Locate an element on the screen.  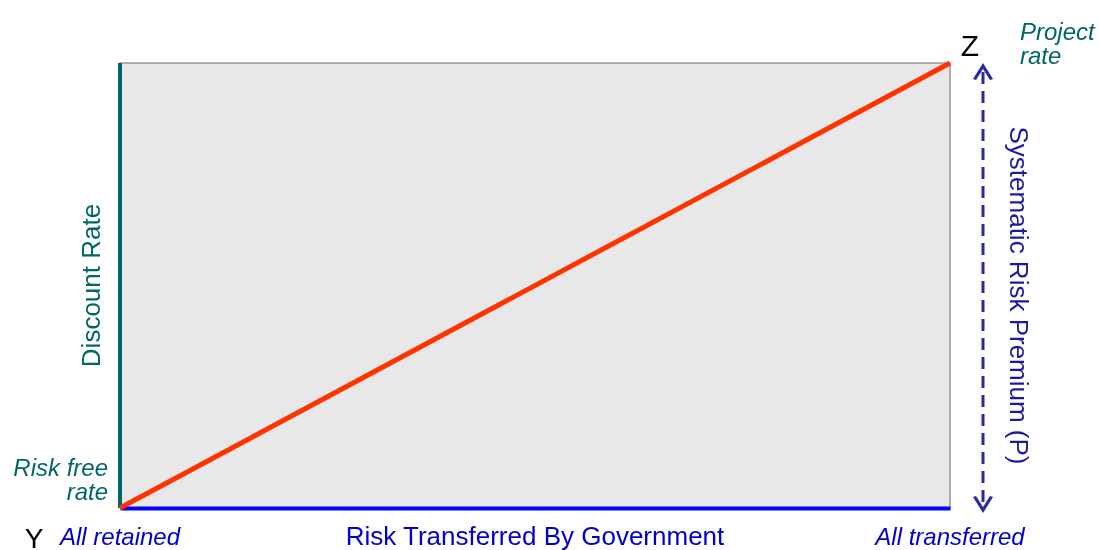
annotation: Risk free rate is located at coordinates (60, 479).